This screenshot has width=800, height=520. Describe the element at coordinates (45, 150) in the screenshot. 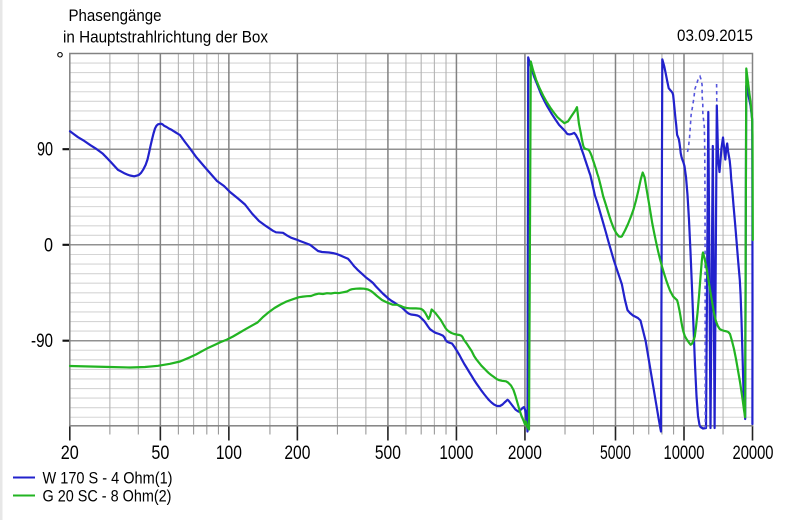

I see `svg-text: 90` at that location.